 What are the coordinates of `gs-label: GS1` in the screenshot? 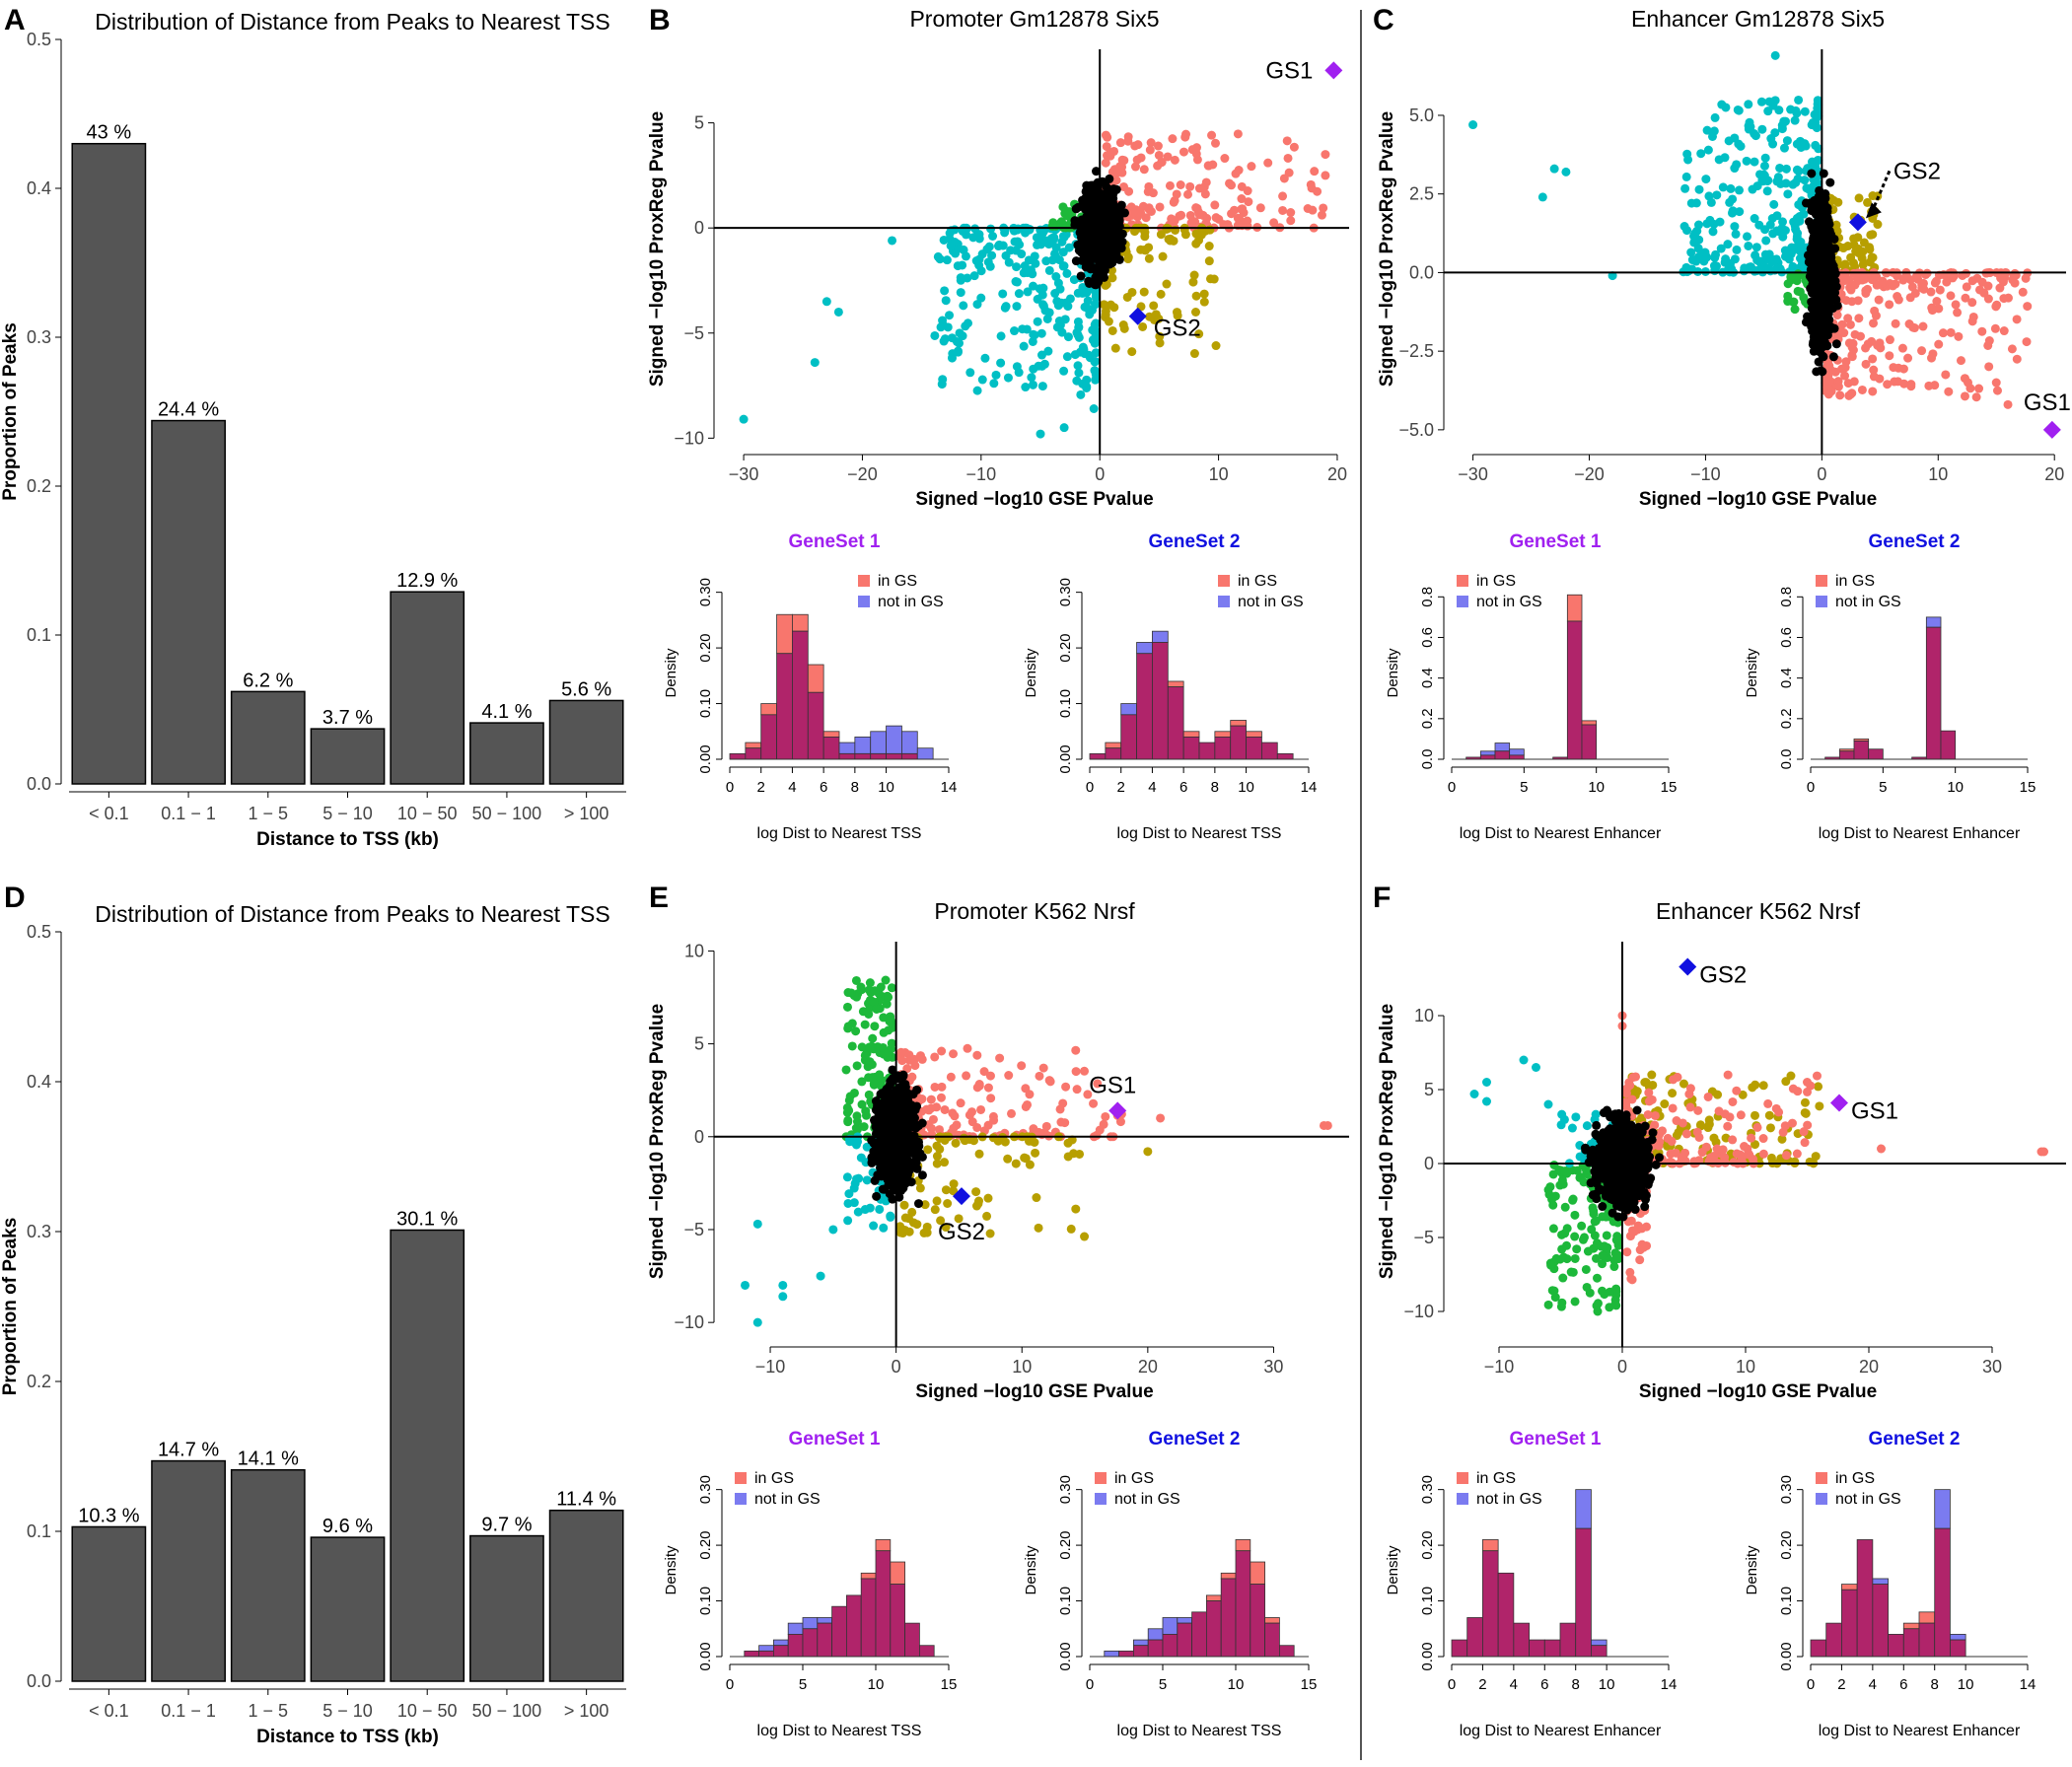 It's located at (1112, 1085).